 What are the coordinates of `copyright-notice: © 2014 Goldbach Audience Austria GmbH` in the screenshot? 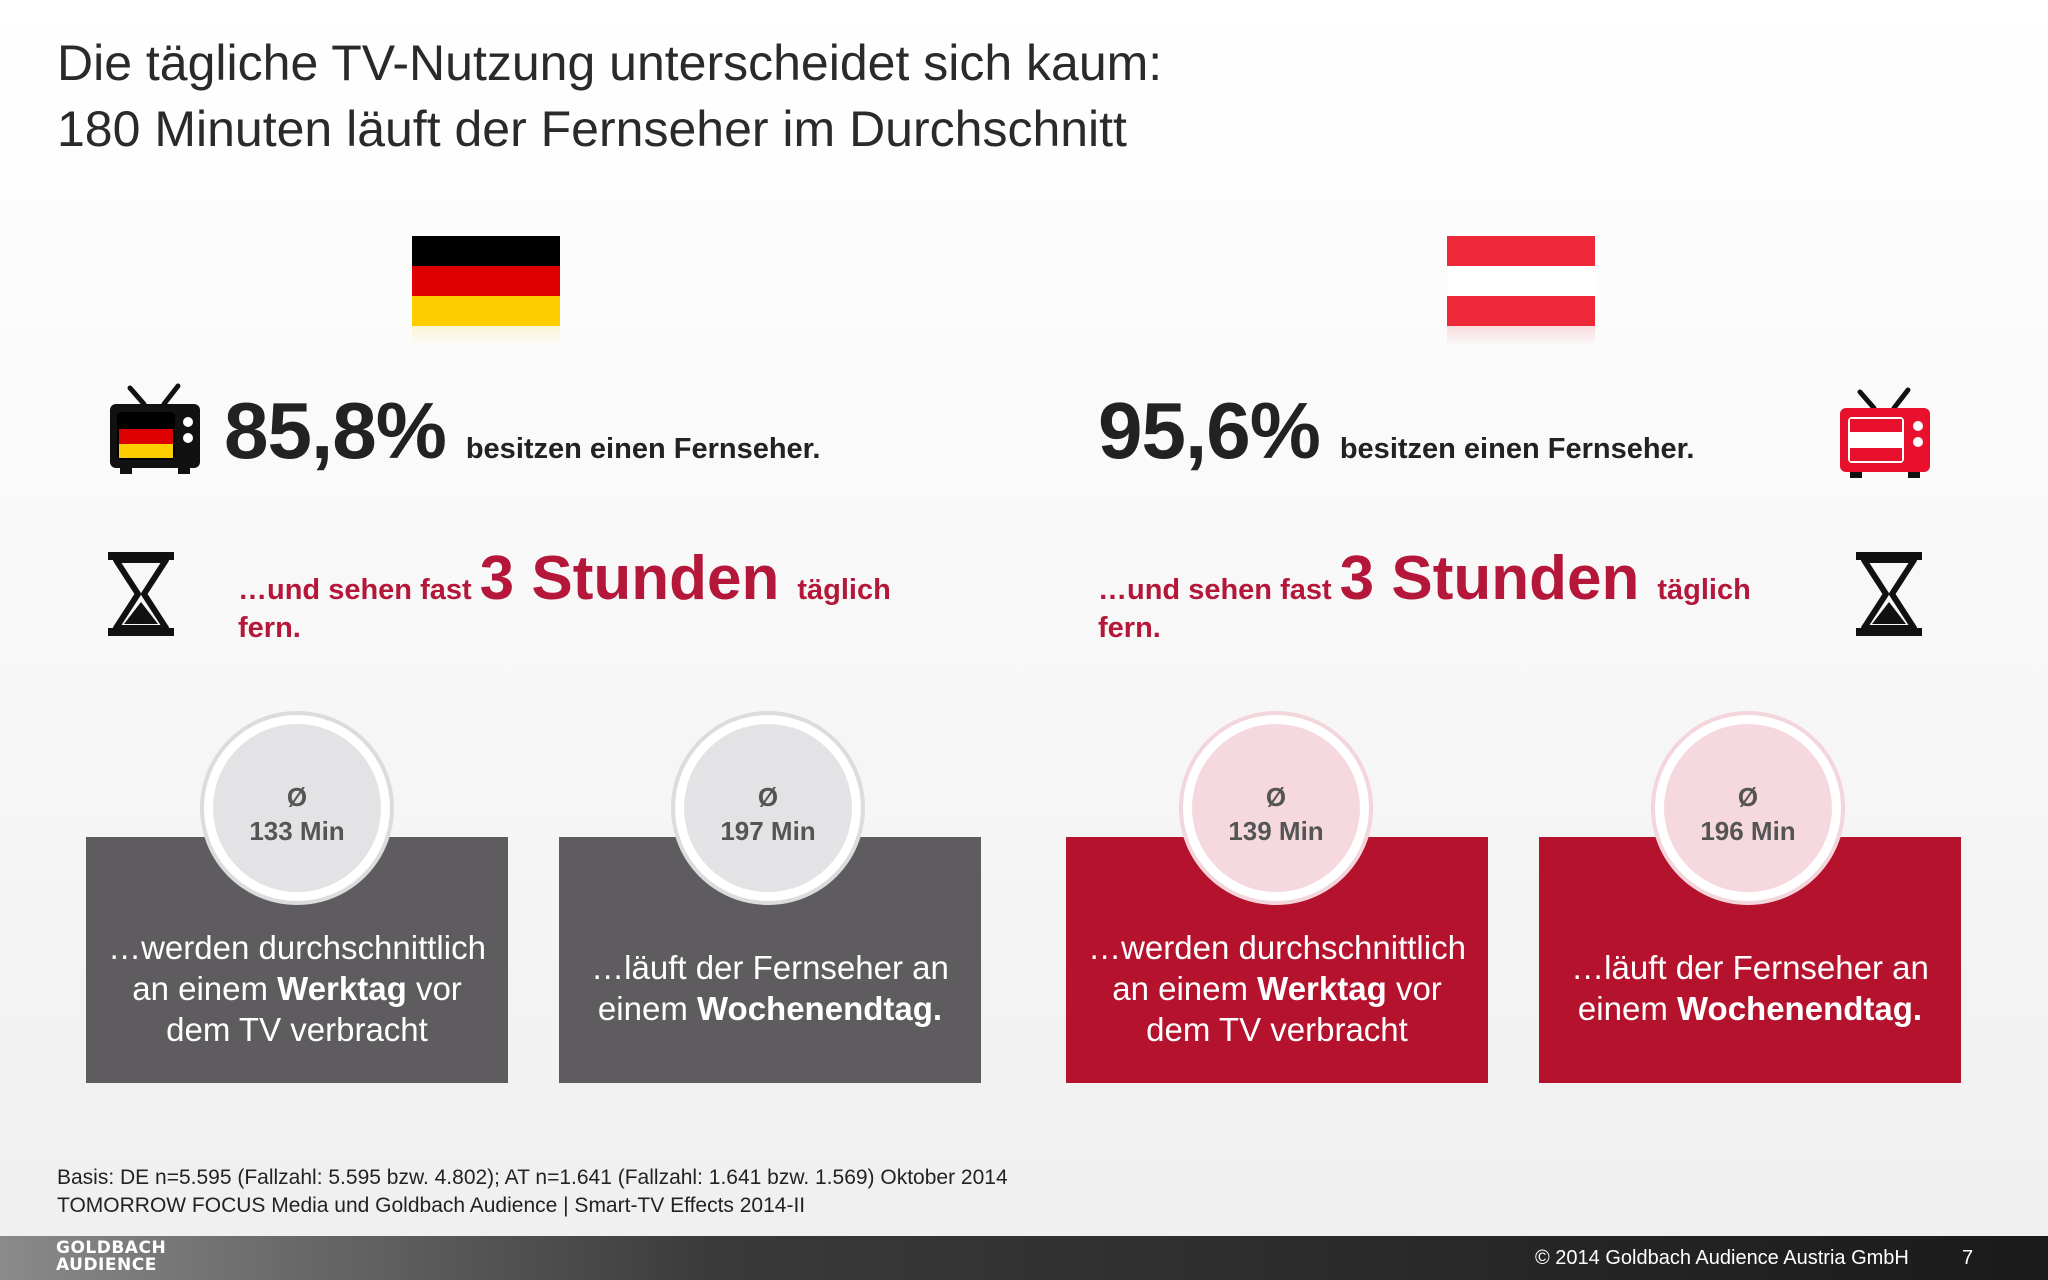 It's located at (1722, 1258).